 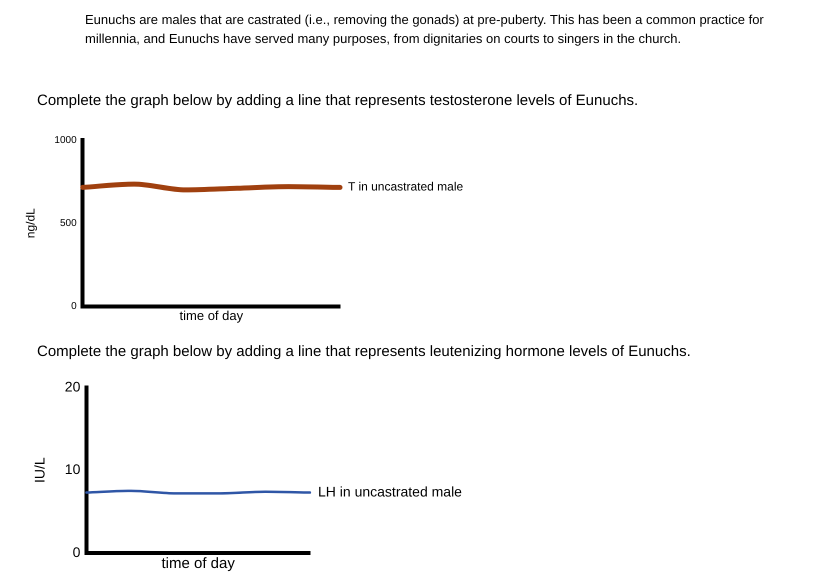 What do you see at coordinates (39, 470) in the screenshot?
I see `y-axis-title: IU/L` at bounding box center [39, 470].